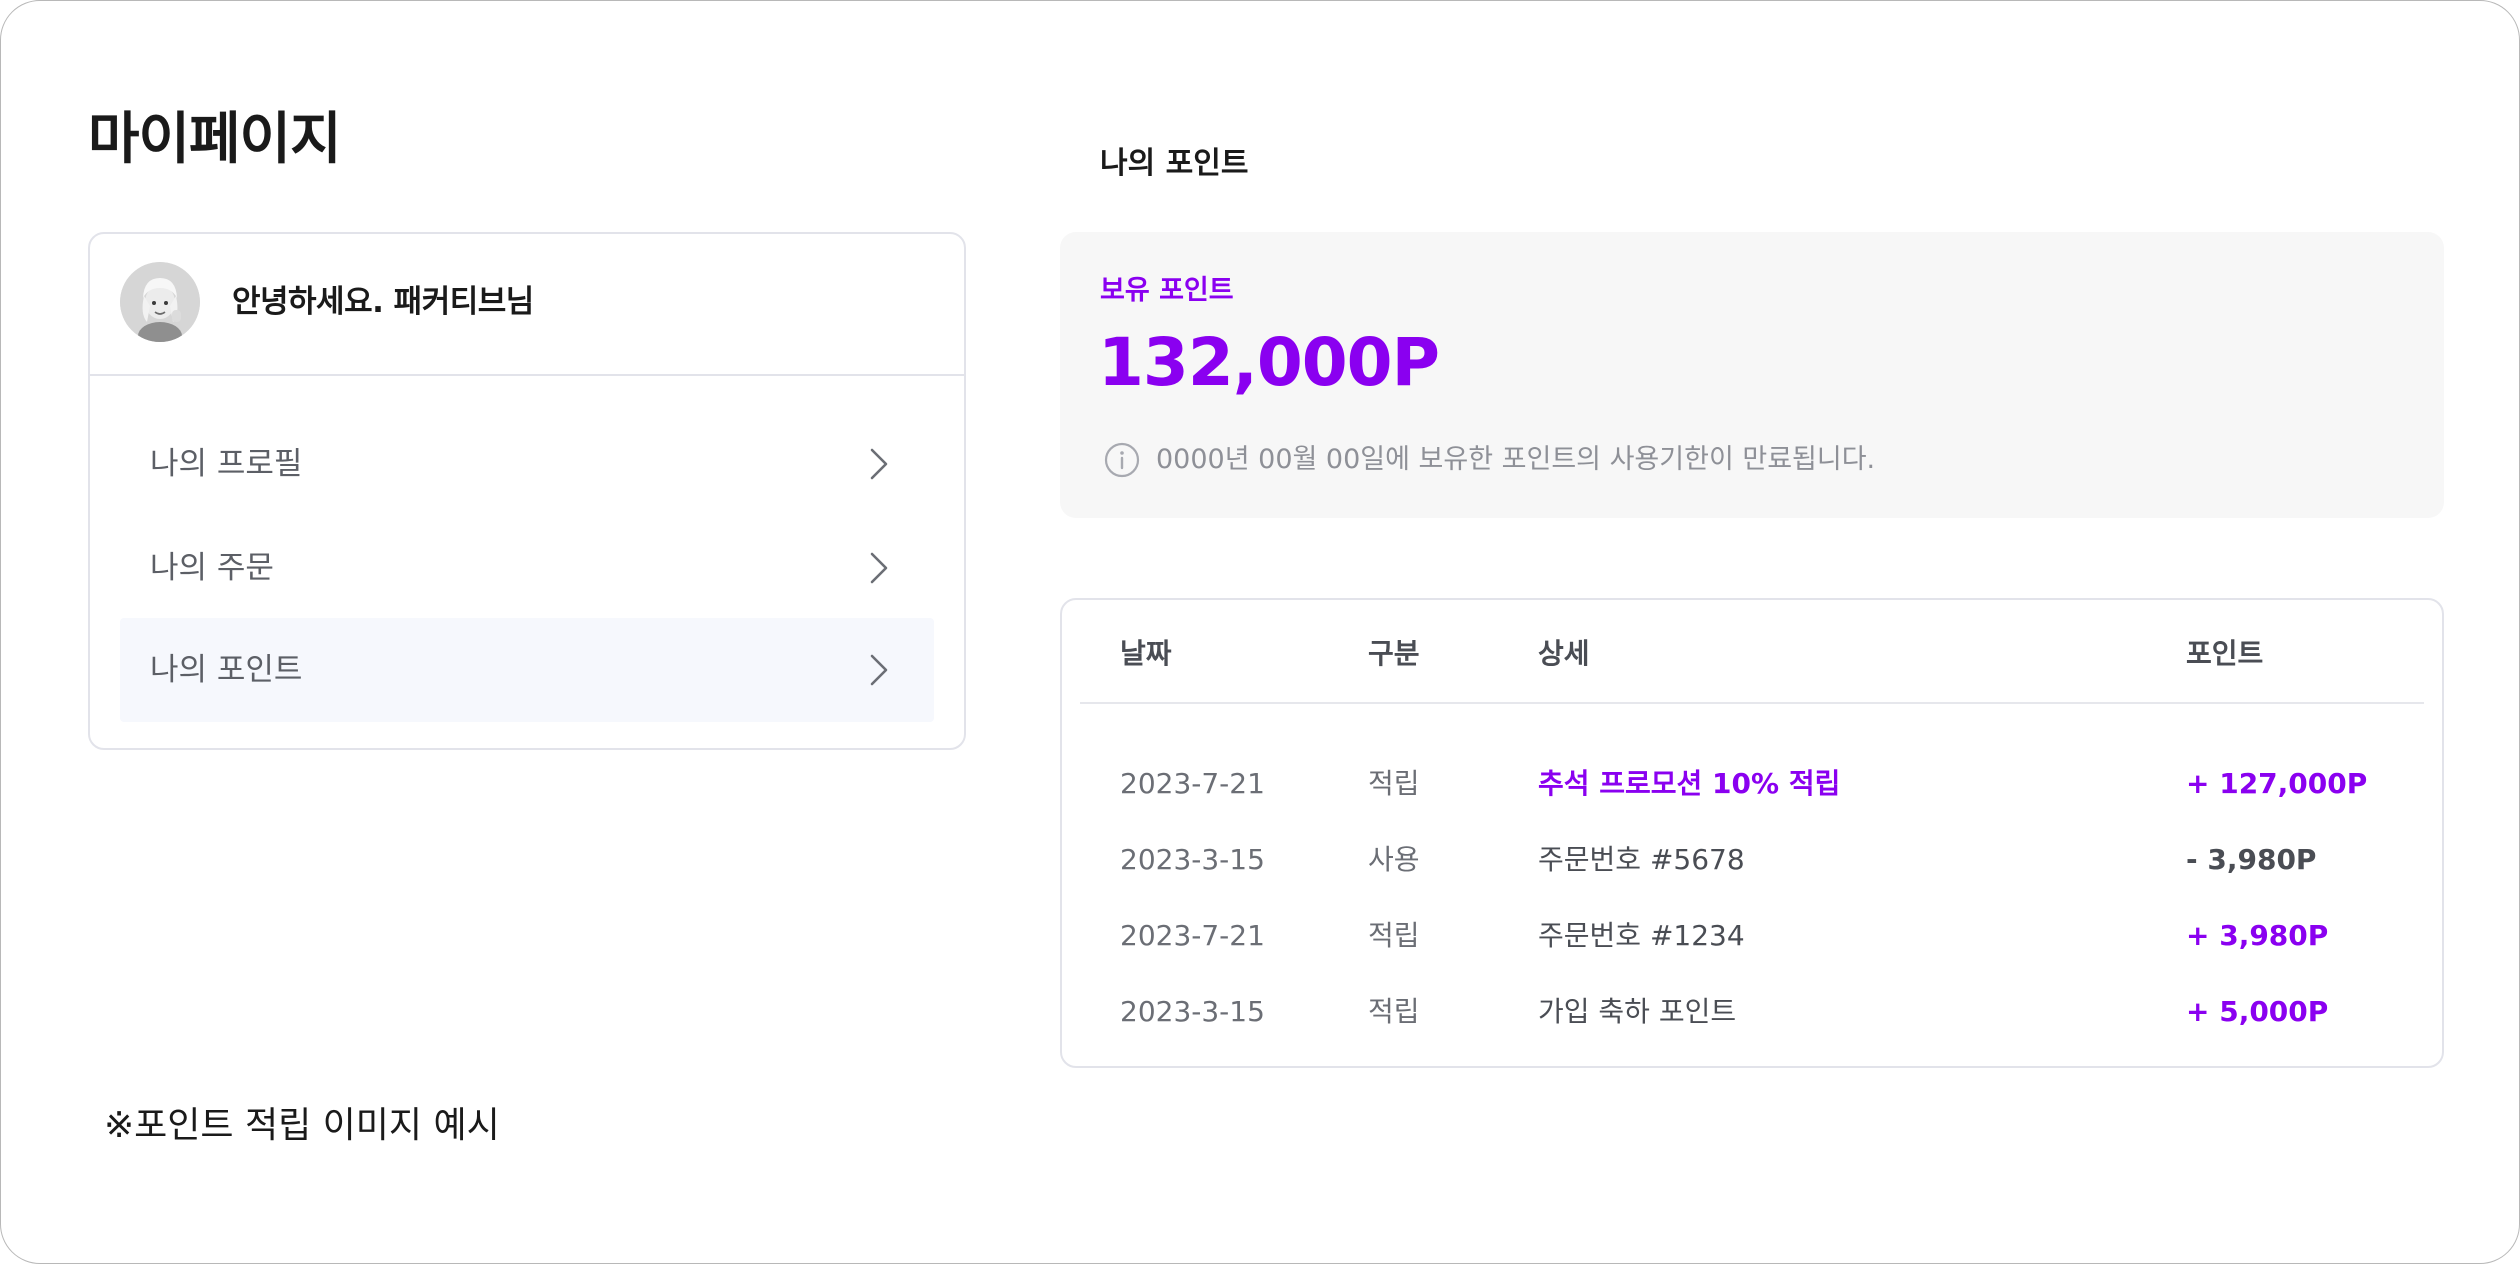  I want to click on greeting-text: 안녕하세요. 패커티브님, so click(383, 302).